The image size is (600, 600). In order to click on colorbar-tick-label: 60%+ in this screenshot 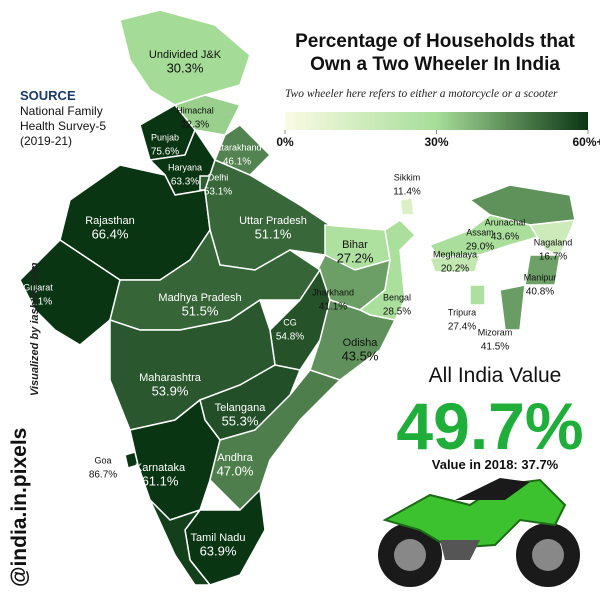, I will do `click(586, 142)`.